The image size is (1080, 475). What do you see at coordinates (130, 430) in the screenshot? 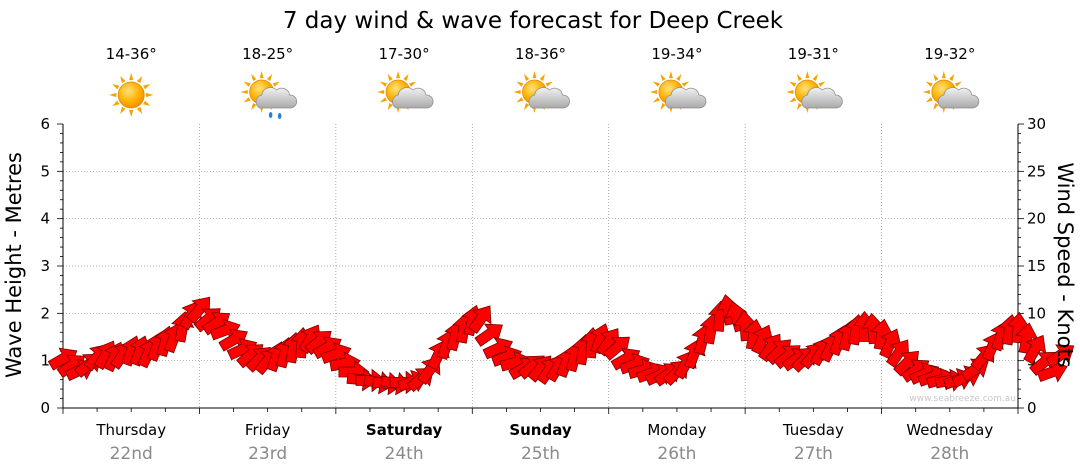
I see `day-name-label: Thursday` at bounding box center [130, 430].